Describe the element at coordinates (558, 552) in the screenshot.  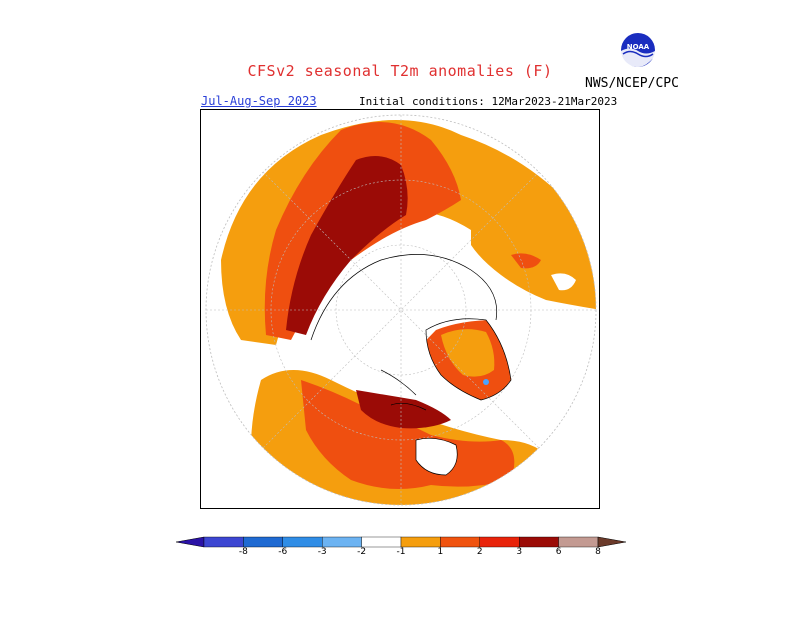
I see `colorbar-tick-label: 6` at that location.